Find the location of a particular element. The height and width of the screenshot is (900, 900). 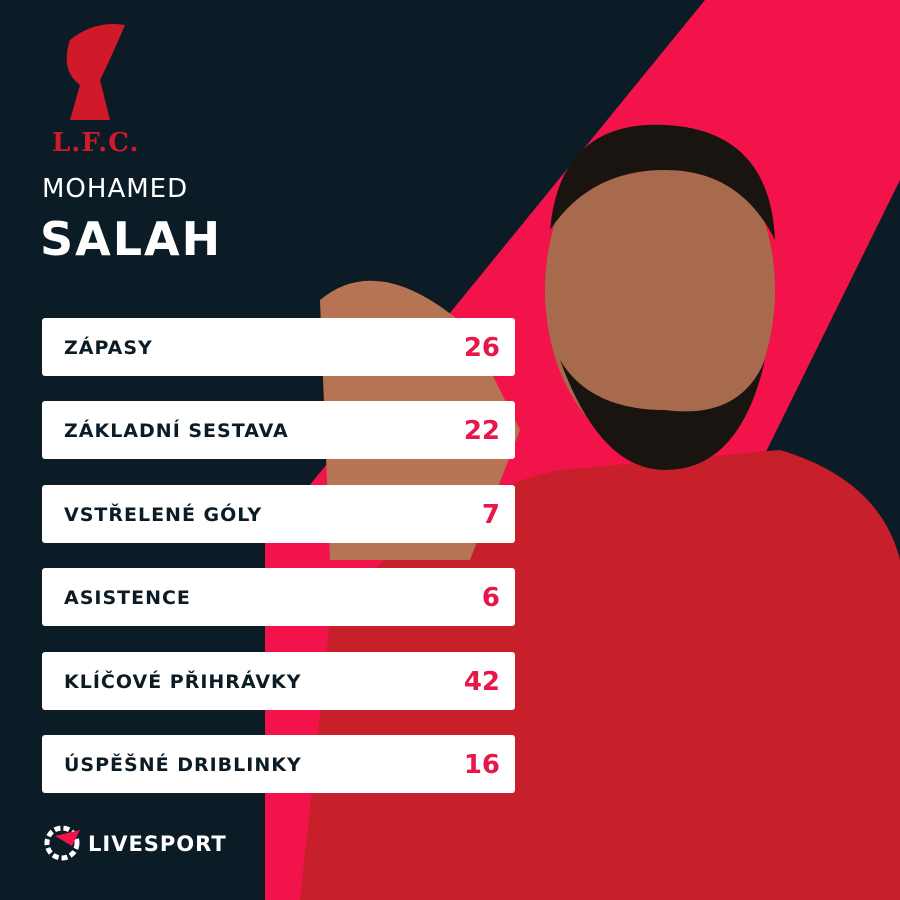

crest-text: L.F.C. is located at coordinates (96, 143).